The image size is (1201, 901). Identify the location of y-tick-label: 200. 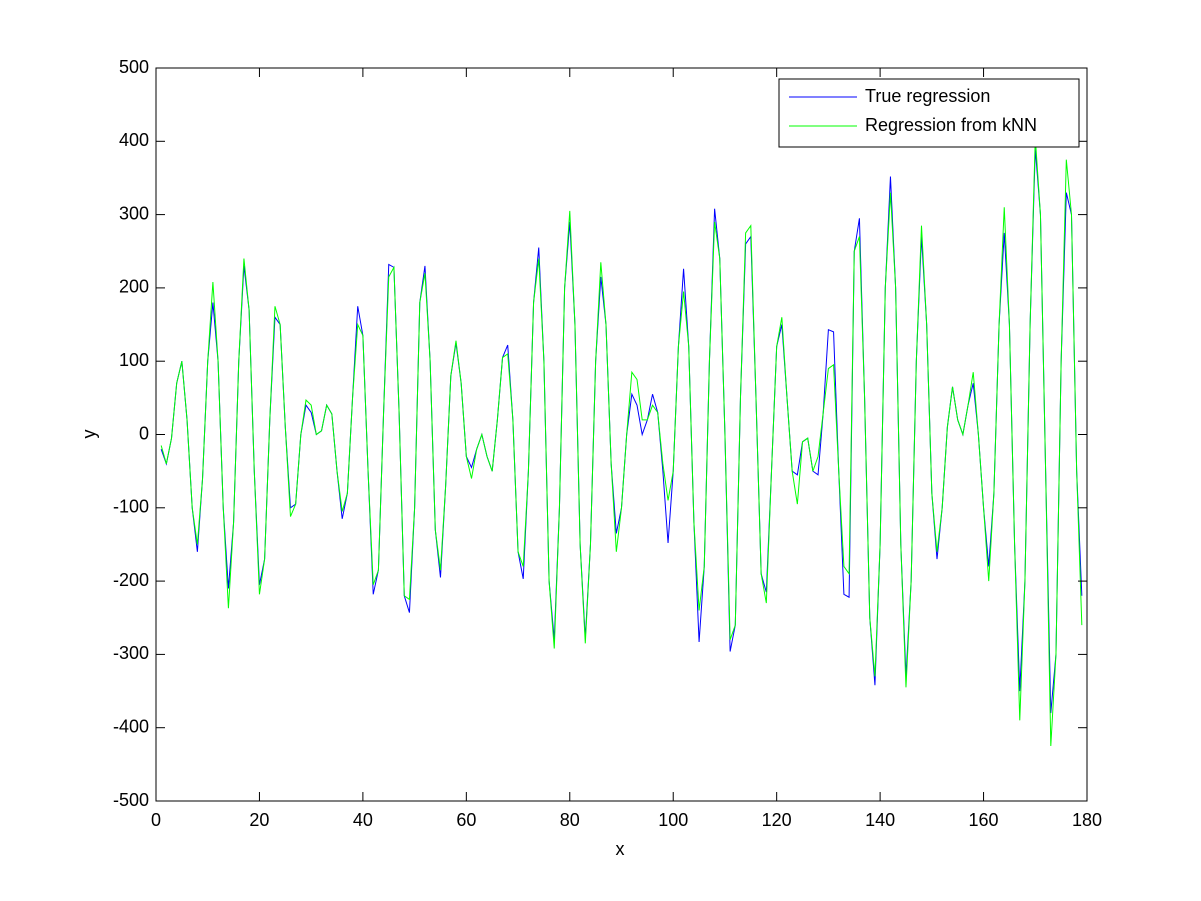
(134, 287).